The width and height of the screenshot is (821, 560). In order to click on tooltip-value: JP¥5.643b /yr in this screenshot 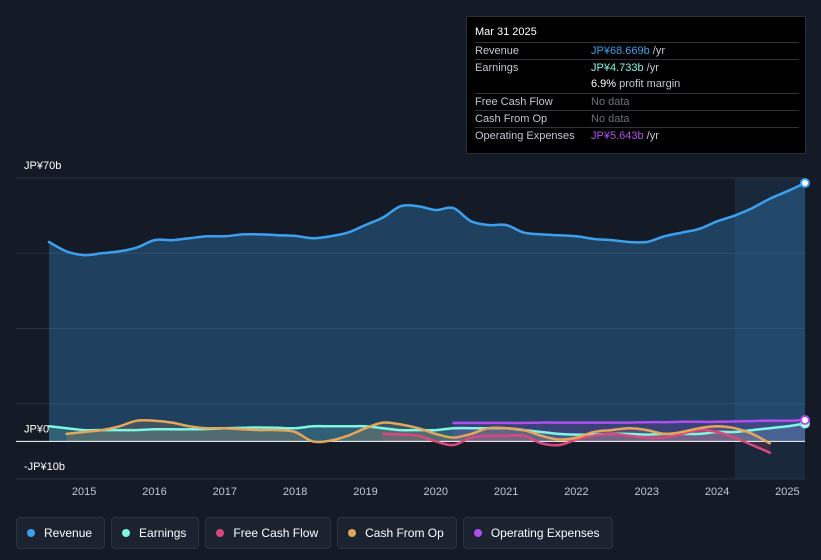, I will do `click(625, 136)`.